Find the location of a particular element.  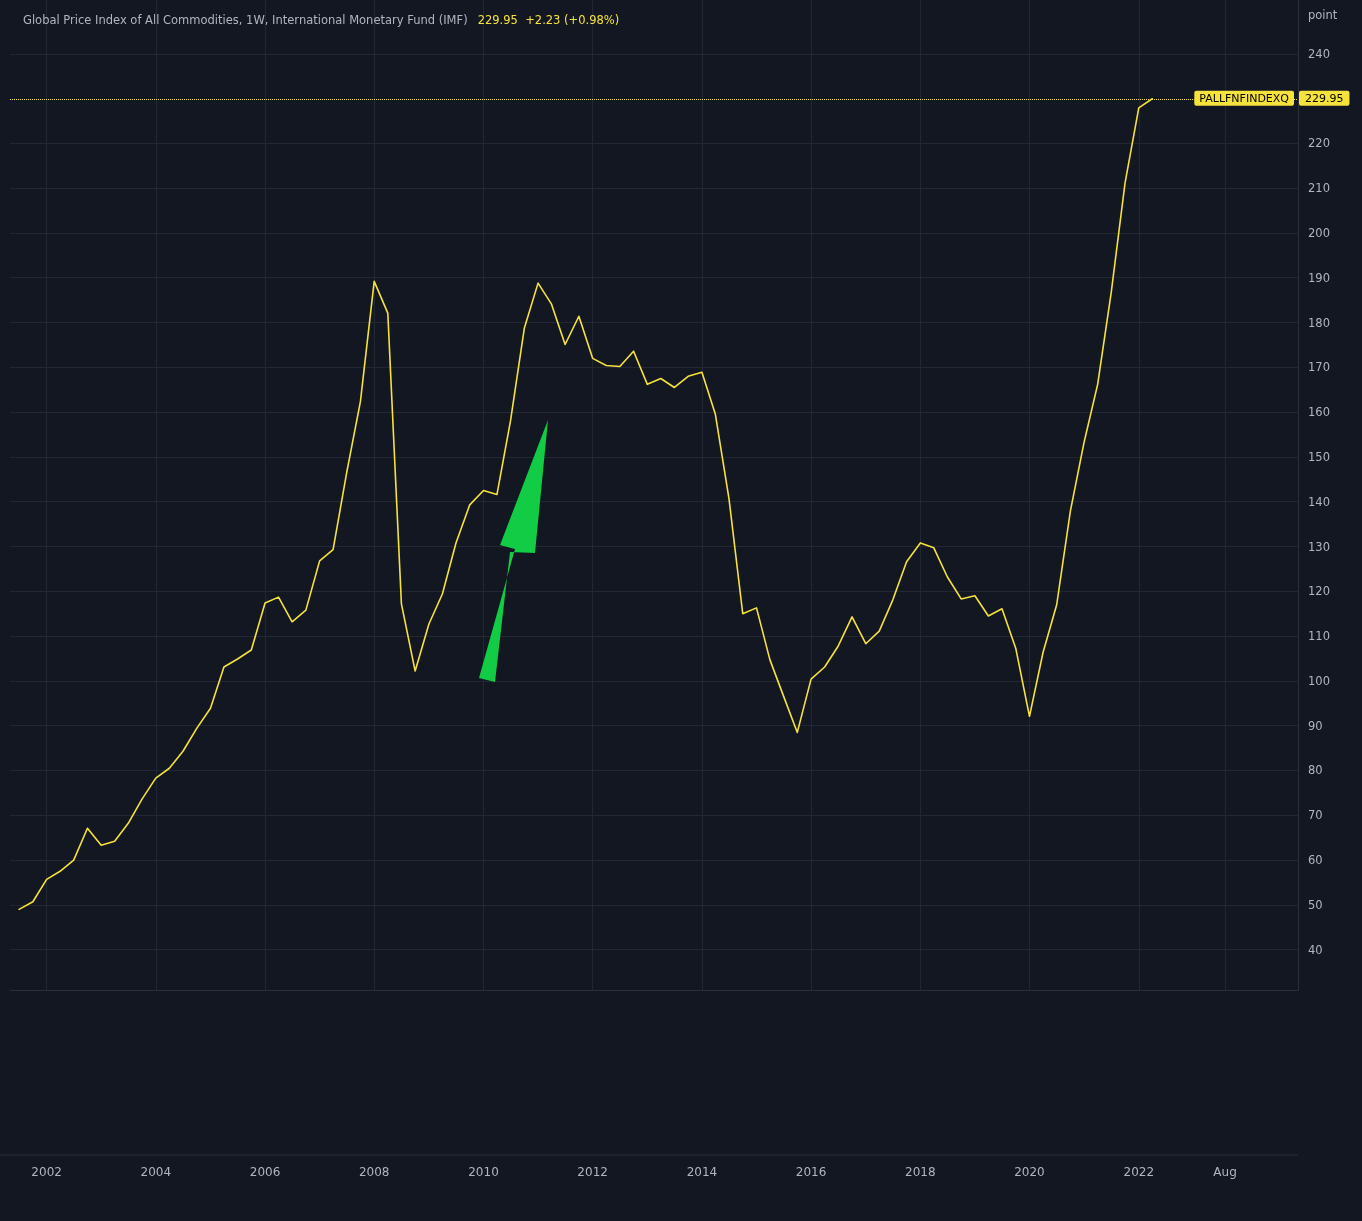

text: 229.95 is located at coordinates (1324, 98).